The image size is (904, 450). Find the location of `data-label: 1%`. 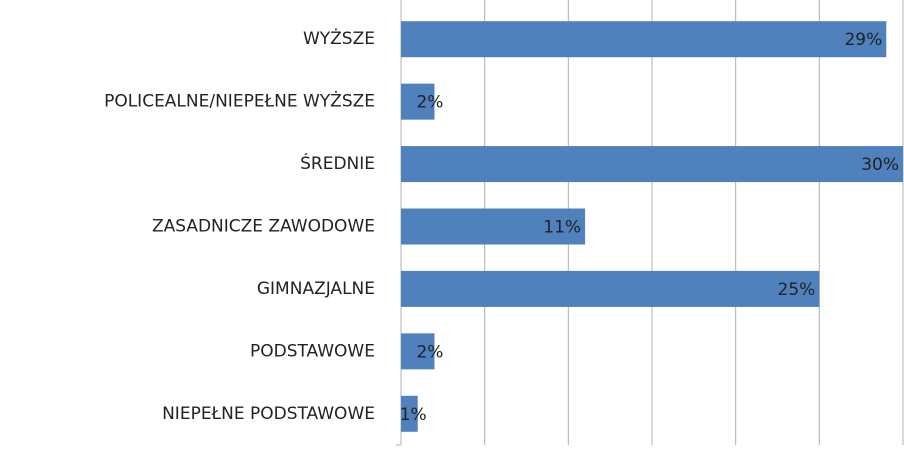

data-label: 1% is located at coordinates (413, 415).